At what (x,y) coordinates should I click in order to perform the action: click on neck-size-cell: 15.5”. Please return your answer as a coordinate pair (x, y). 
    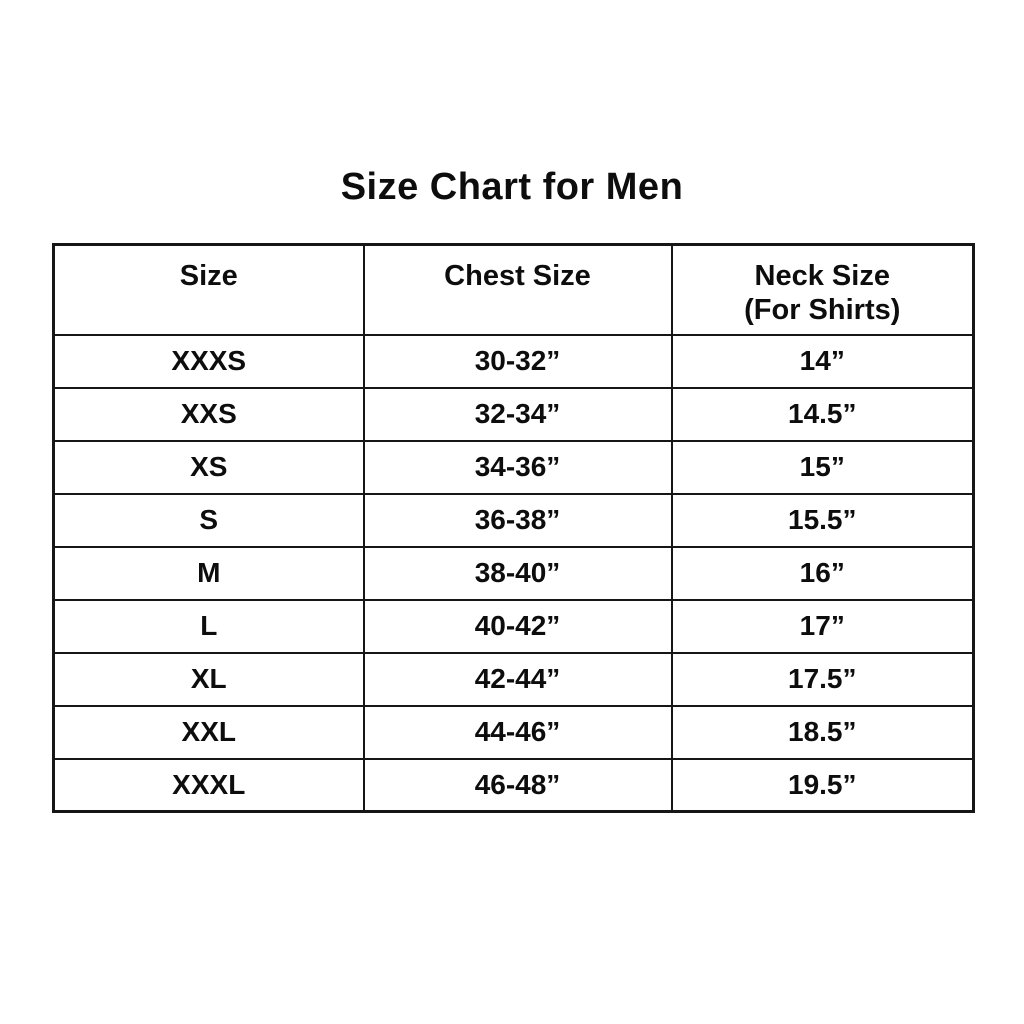
    Looking at the image, I should click on (822, 520).